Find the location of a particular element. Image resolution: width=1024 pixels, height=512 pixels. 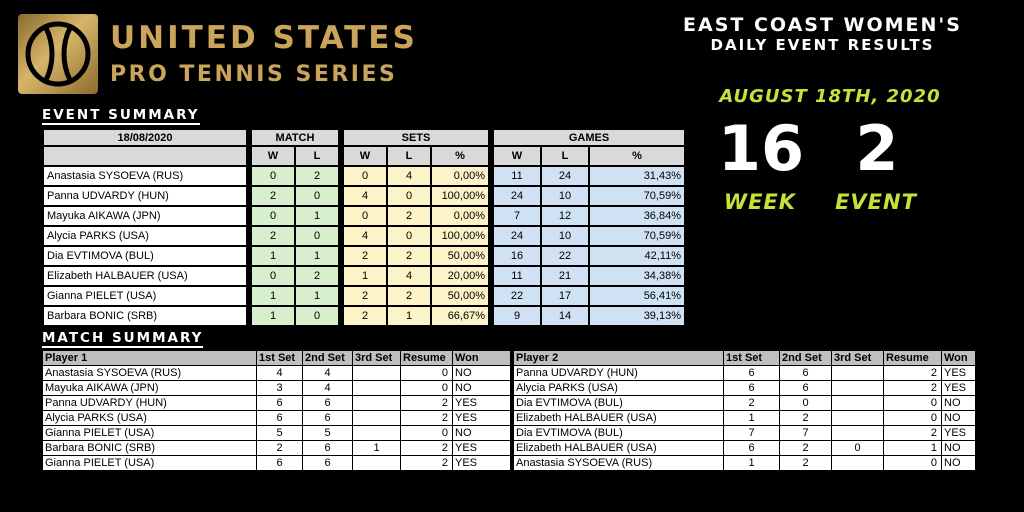

player1-name: Anastasia SYSOEVA (RUS) is located at coordinates (149, 373).